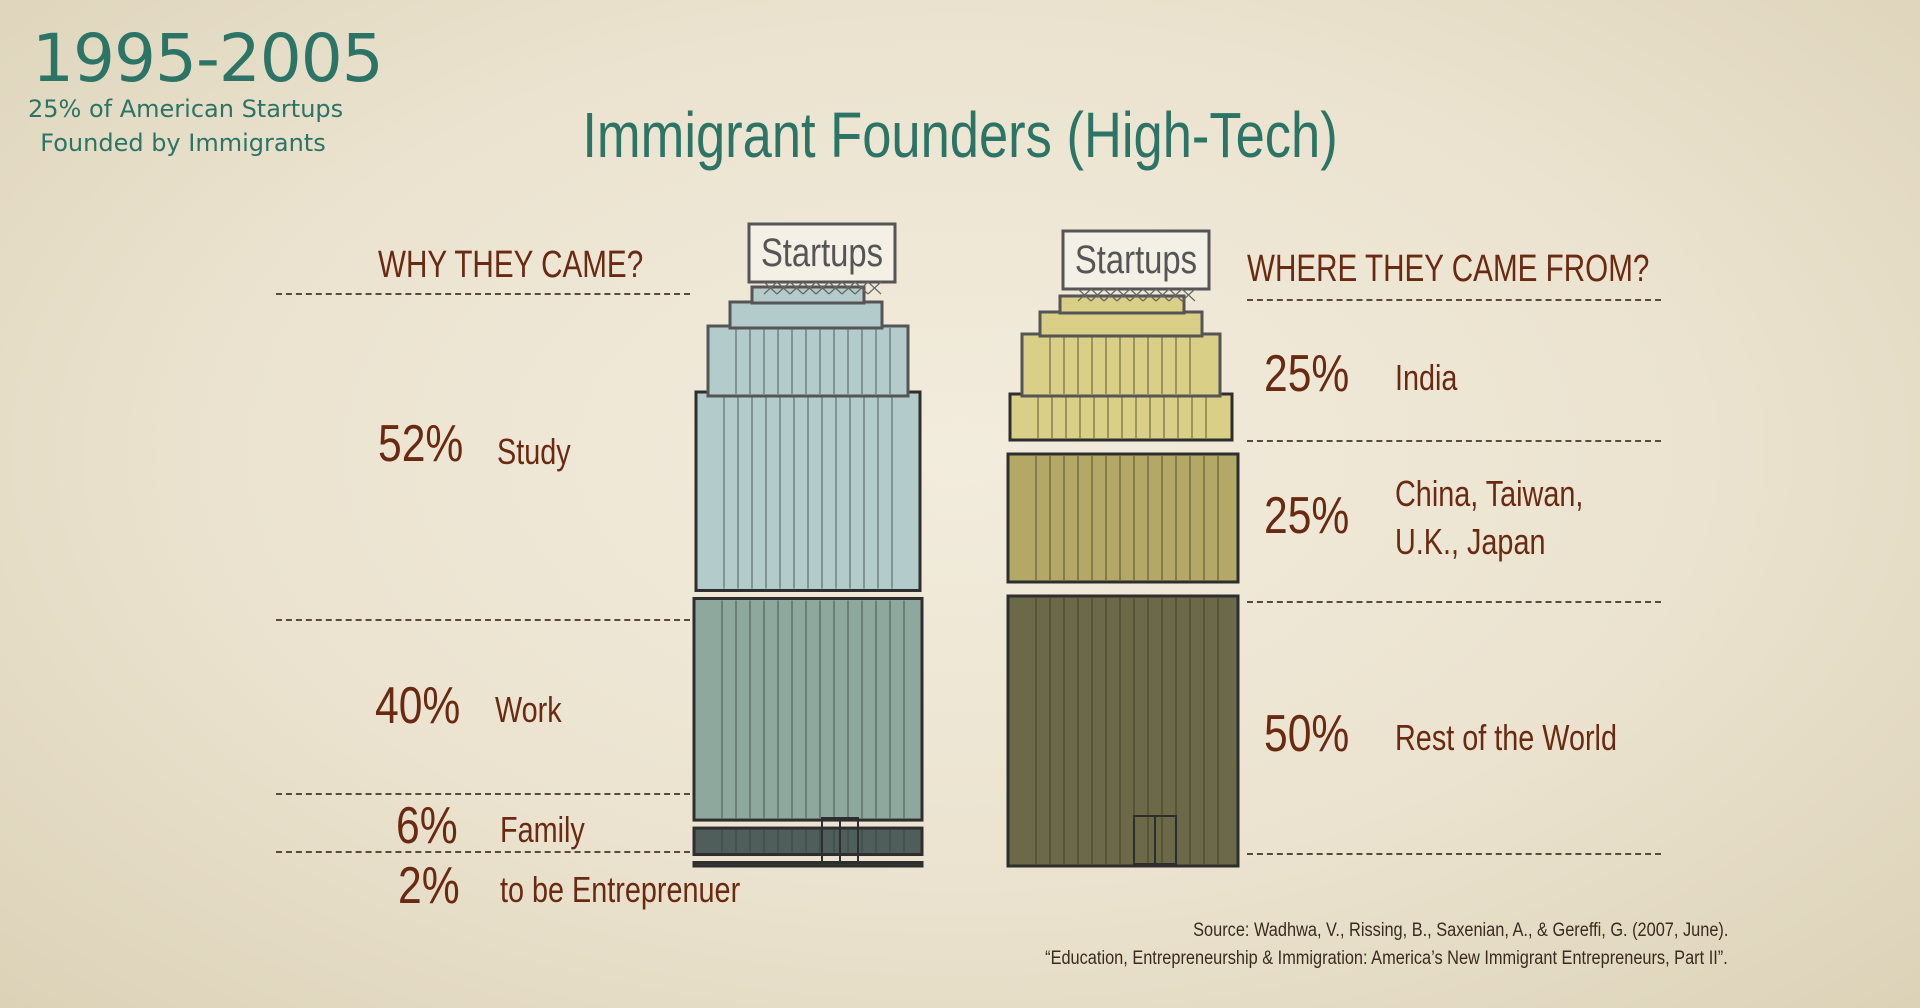 This screenshot has height=1008, width=1920. I want to click on bar-segment-work, so click(808, 709).